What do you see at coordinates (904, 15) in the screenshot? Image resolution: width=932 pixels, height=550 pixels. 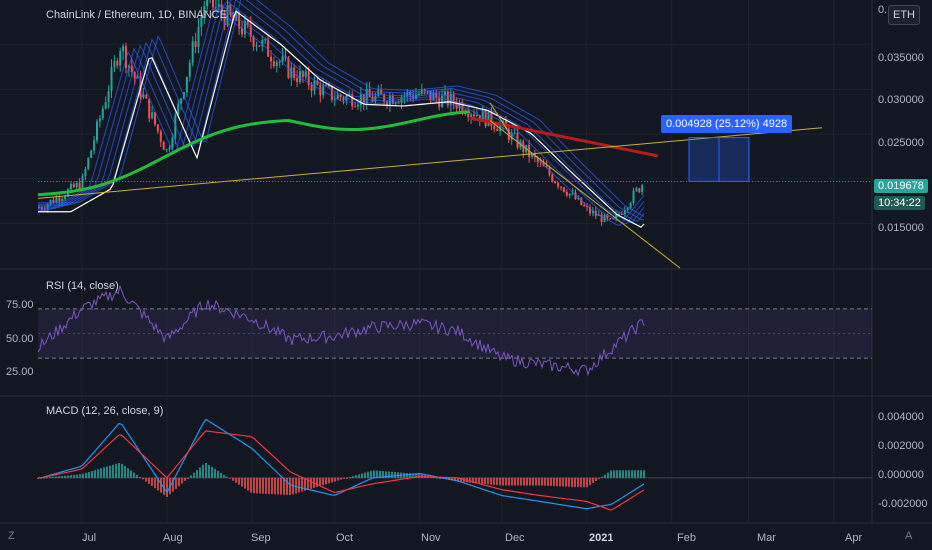 I see `currency-toggle: ETH` at bounding box center [904, 15].